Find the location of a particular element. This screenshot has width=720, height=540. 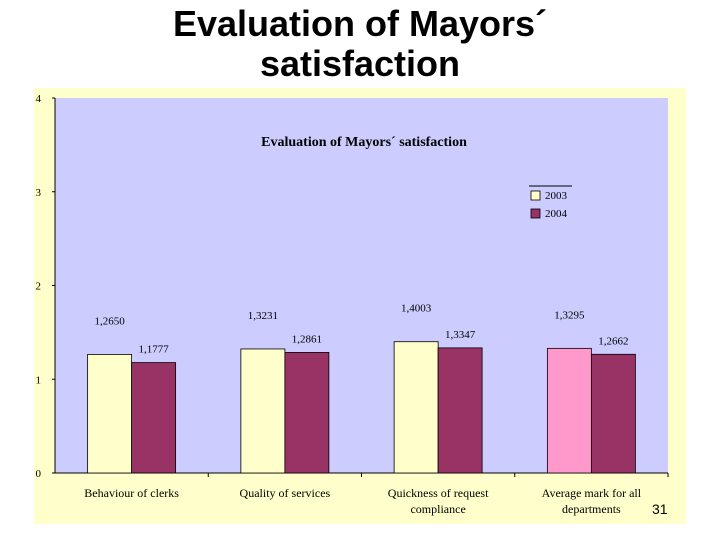

data-label-2003: 1,2650 is located at coordinates (110, 321).